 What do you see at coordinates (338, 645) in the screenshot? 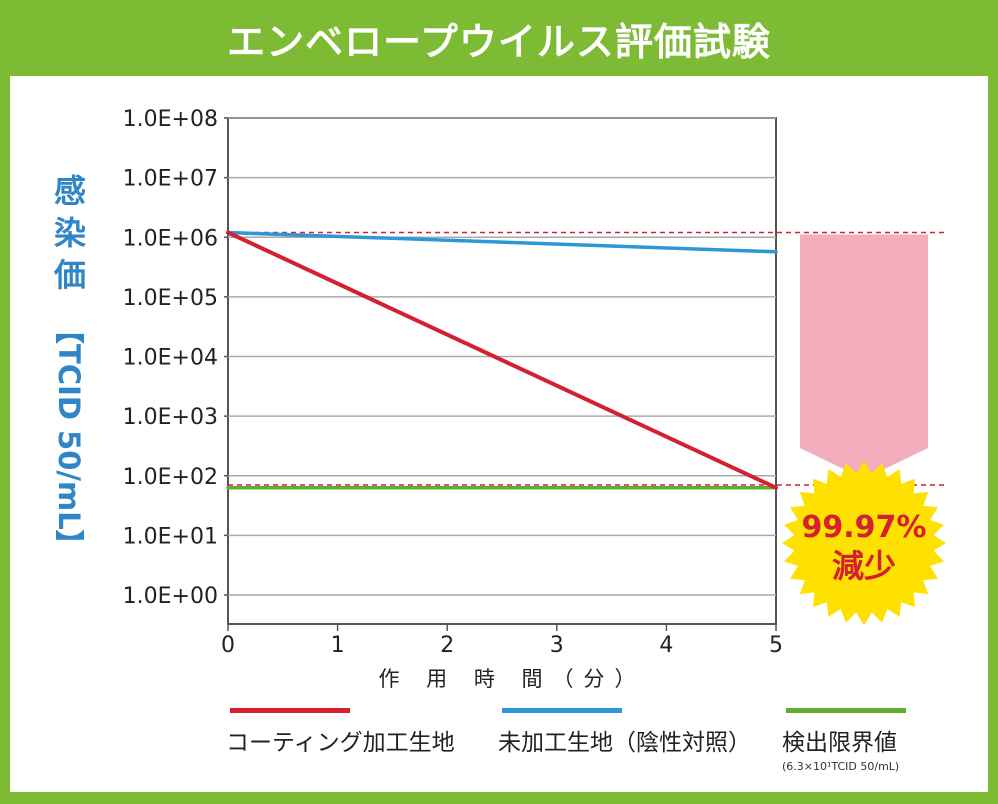
I see `x-tick-label: 1` at bounding box center [338, 645].